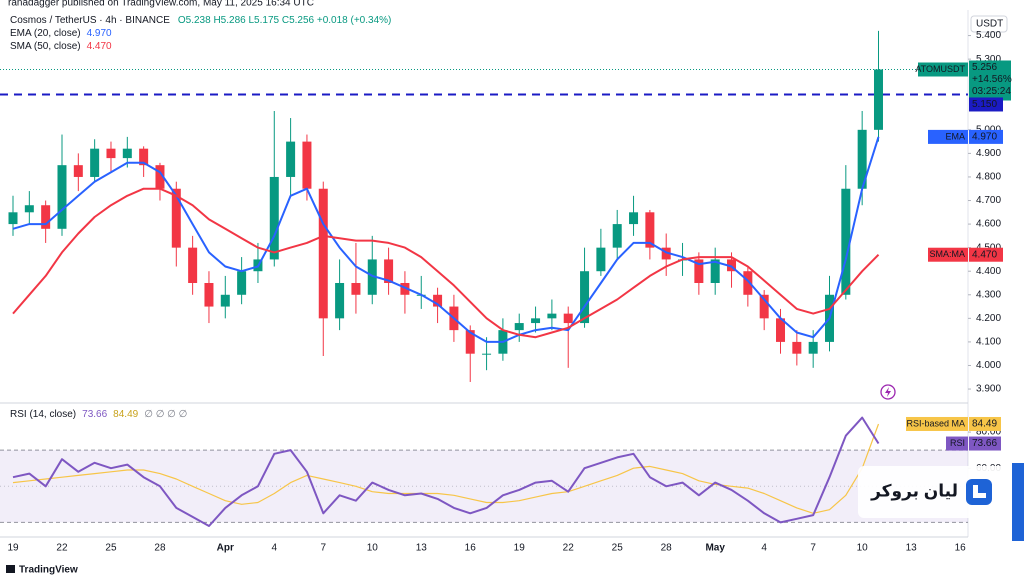 The width and height of the screenshot is (1024, 576). Describe the element at coordinates (988, 177) in the screenshot. I see `y-tick-label: 4.800` at that location.